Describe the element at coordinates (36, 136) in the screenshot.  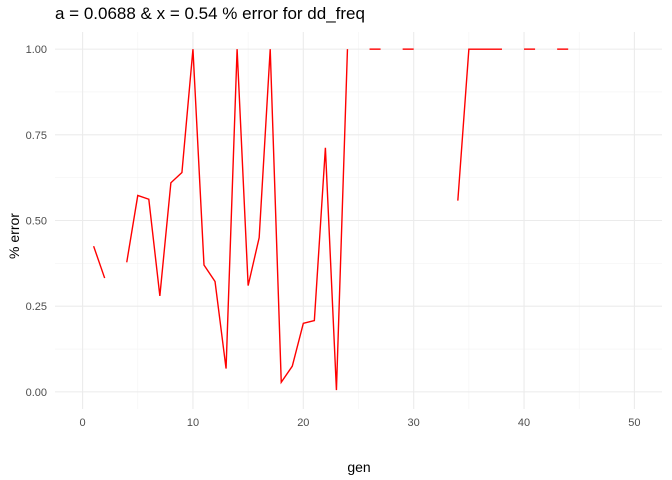
I see `y-tick-label: 0.75` at that location.